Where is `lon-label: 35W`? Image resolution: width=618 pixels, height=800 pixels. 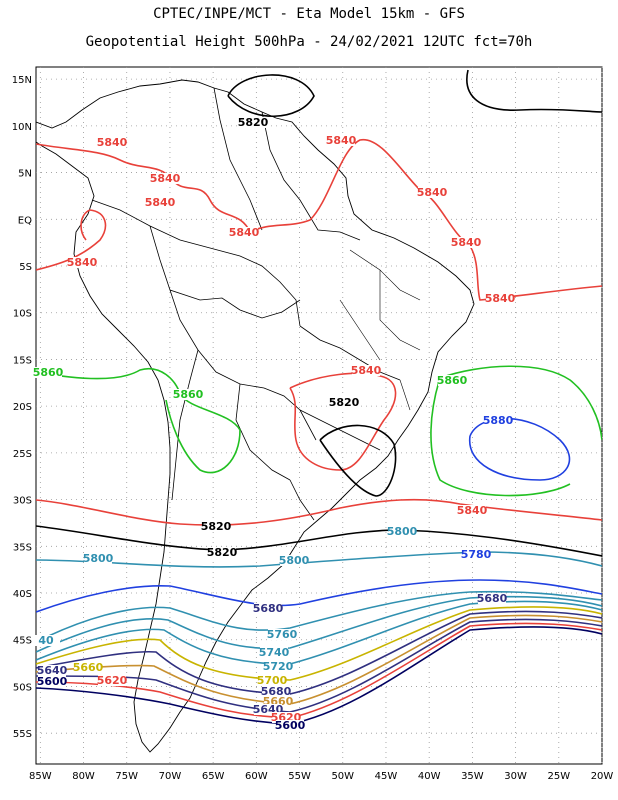 lon-label: 35W is located at coordinates (472, 776).